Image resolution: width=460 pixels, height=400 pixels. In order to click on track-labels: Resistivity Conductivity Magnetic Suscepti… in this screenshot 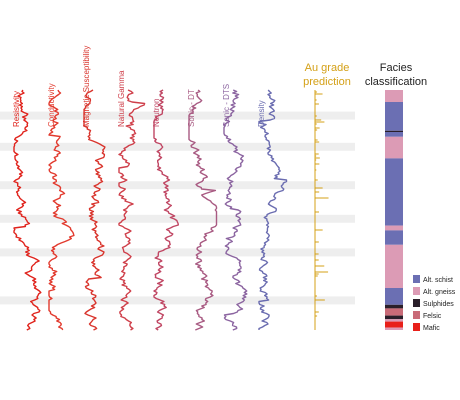, I will do `click(139, 86)`.